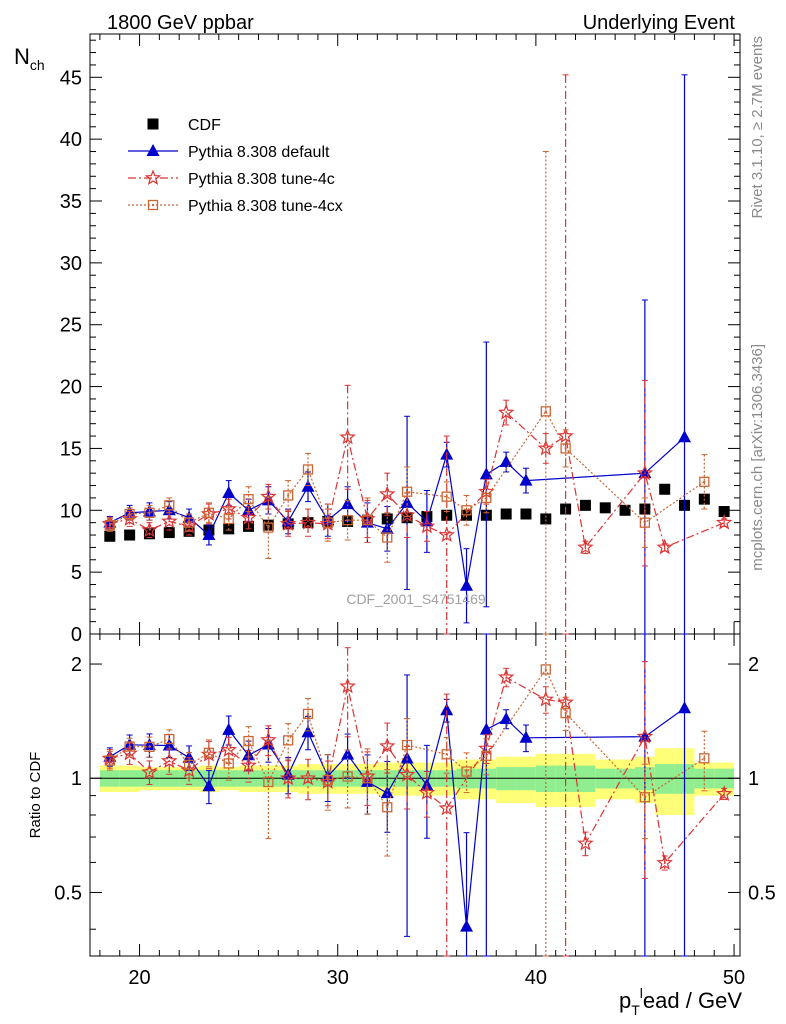 This screenshot has width=786, height=1024. What do you see at coordinates (259, 152) in the screenshot?
I see `legend-entry: Pythia 8.308 default` at bounding box center [259, 152].